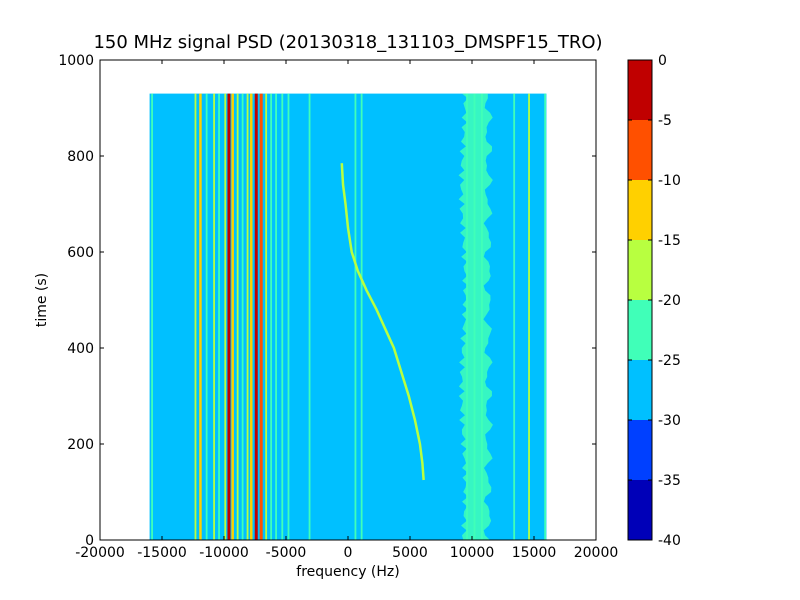 Image resolution: width=800 pixels, height=600 pixels. Describe the element at coordinates (100, 553) in the screenshot. I see `x-tick-label: -20000` at that location.